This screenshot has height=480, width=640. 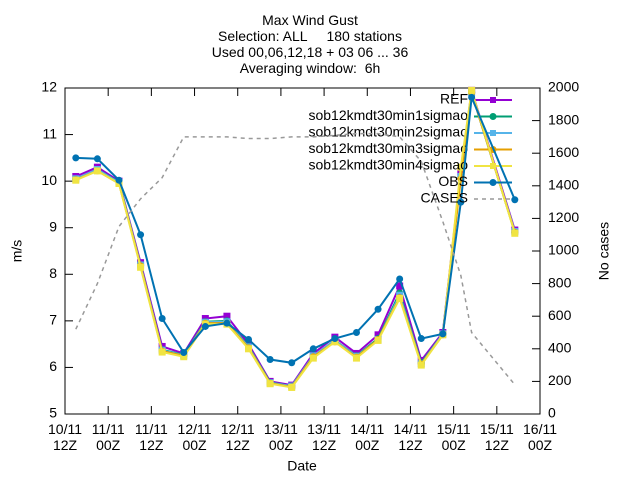 I want to click on y-tick-label: 9, so click(x=53, y=226).